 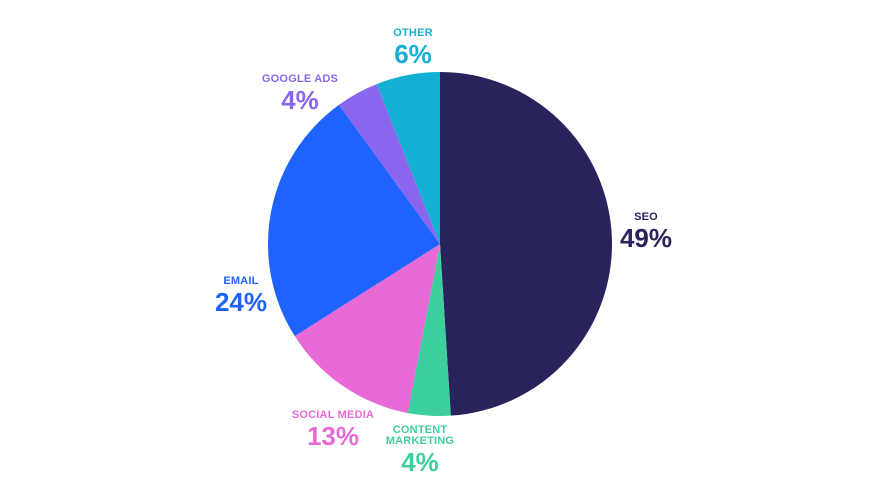 I want to click on slice-label: GOOGLE ADS 4%, so click(x=300, y=94).